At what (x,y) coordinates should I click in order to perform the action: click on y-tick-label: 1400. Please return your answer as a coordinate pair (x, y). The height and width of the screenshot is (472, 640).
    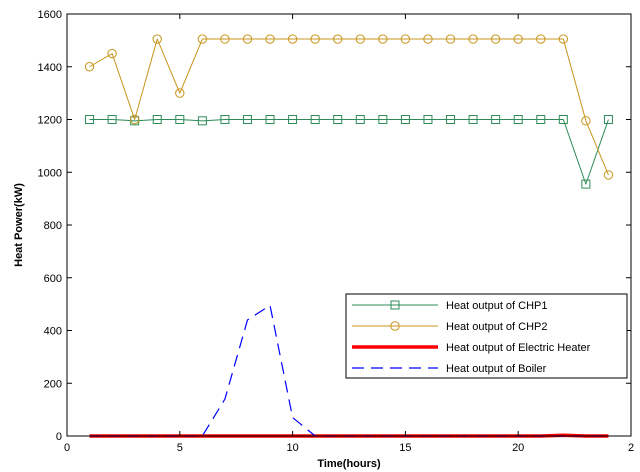
    Looking at the image, I should click on (50, 68).